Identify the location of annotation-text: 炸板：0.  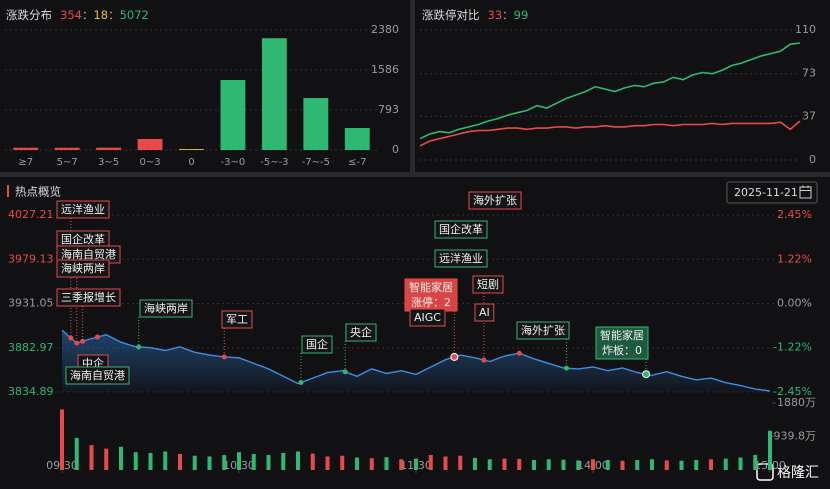
(622, 350).